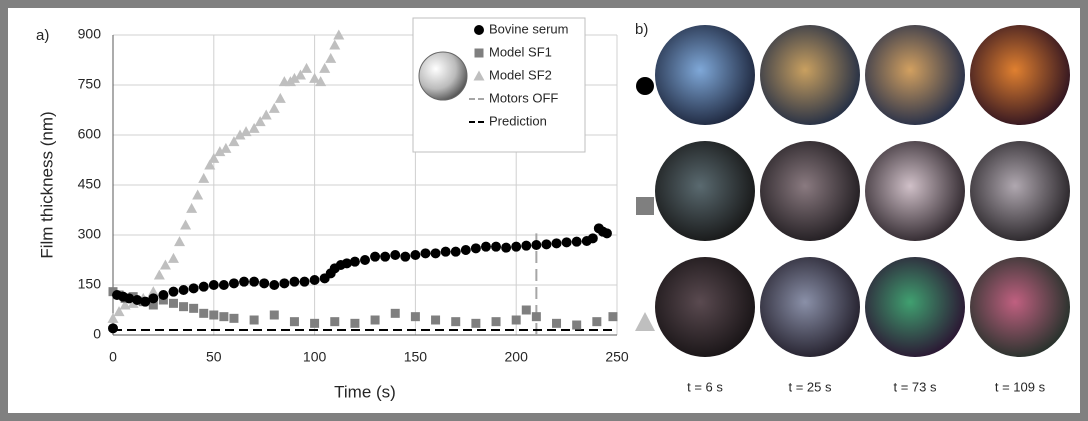  I want to click on x-tick-label: 0, so click(113, 357).